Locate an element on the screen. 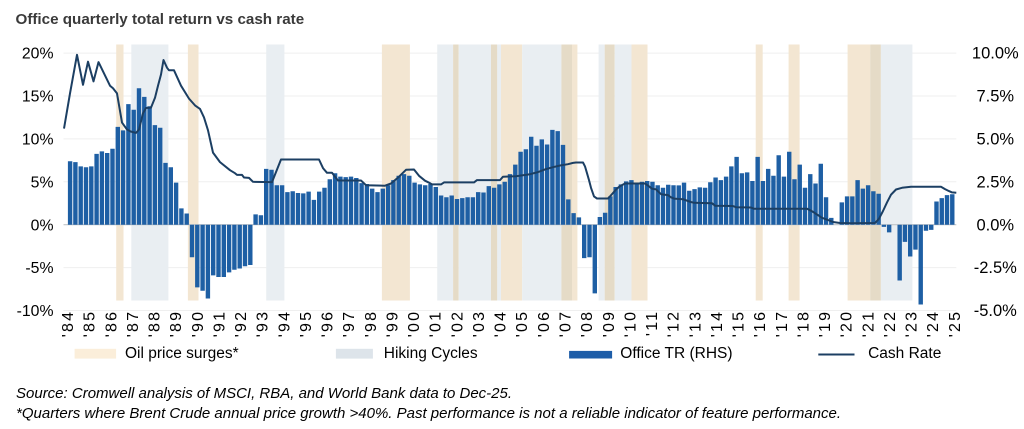 The image size is (1024, 429). svg-text: '12 is located at coordinates (674, 323).